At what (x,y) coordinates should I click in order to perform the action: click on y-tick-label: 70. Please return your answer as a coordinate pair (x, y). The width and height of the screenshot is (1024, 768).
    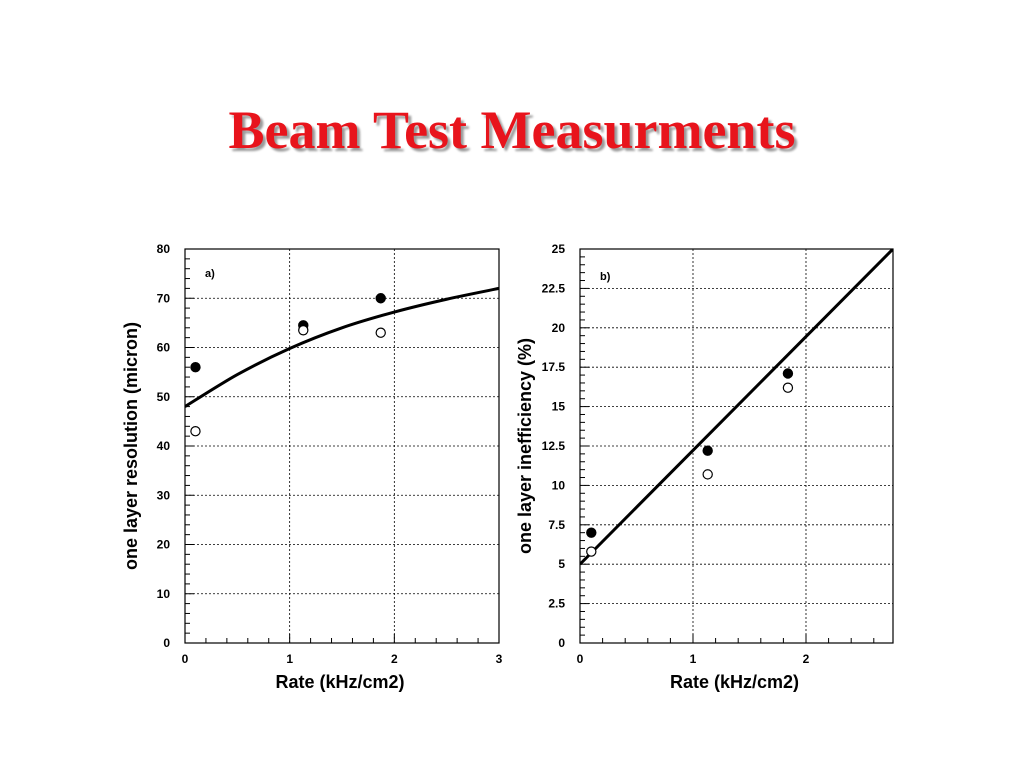
    Looking at the image, I should click on (164, 298).